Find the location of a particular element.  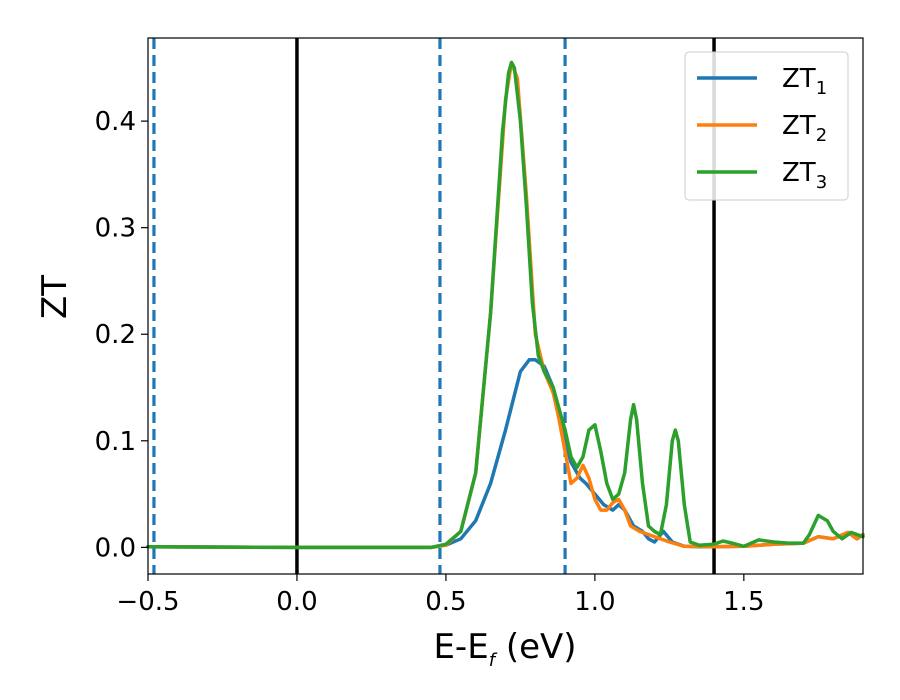

legend: ZT1 ZT2 ZT3 is located at coordinates (766, 126).